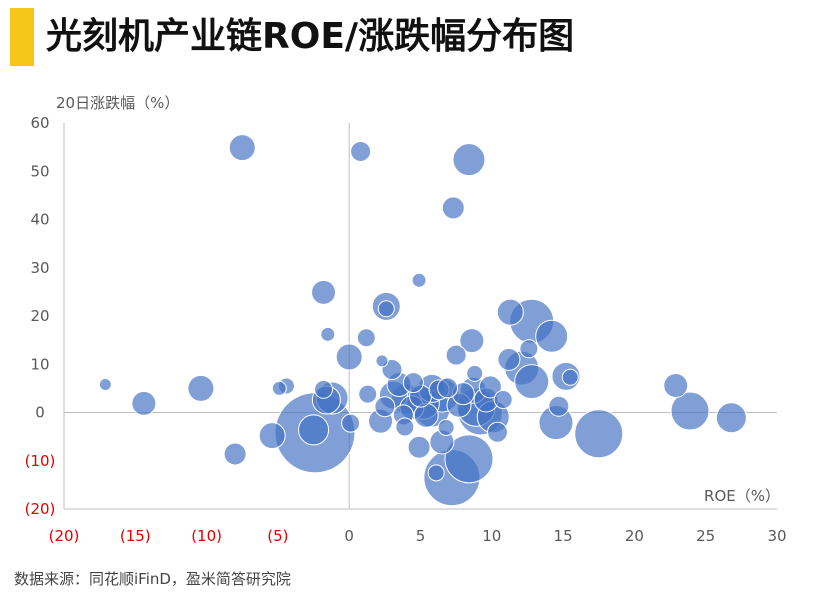  Describe the element at coordinates (634, 536) in the screenshot. I see `x-tick-label: 20` at that location.